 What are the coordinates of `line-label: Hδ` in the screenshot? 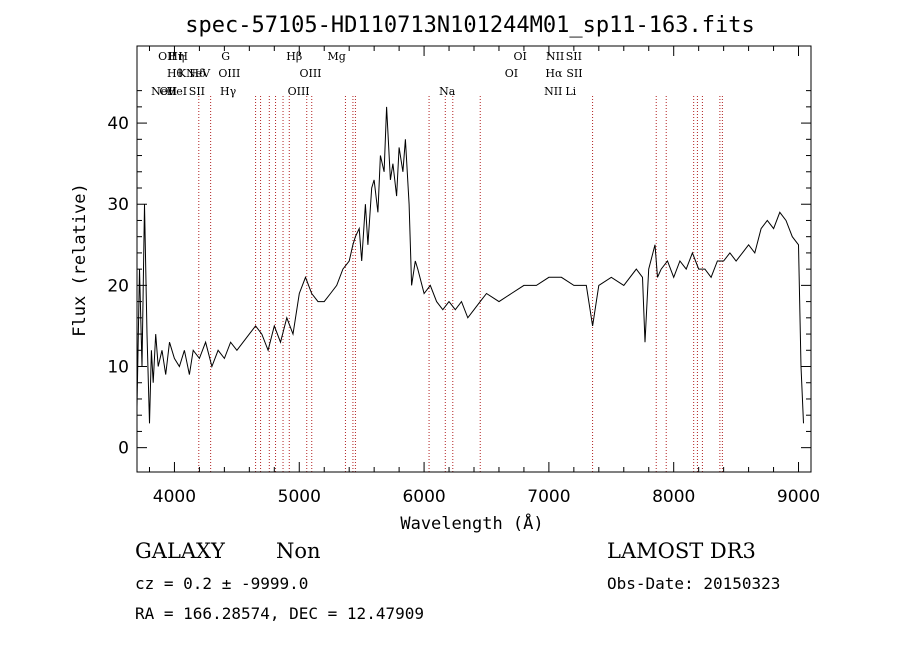 It's located at (197, 73).